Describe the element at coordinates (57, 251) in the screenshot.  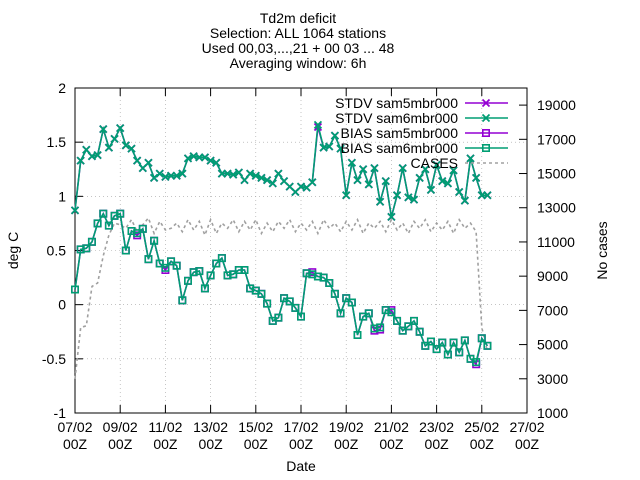
I see `y-tick-label: 0.5` at that location.